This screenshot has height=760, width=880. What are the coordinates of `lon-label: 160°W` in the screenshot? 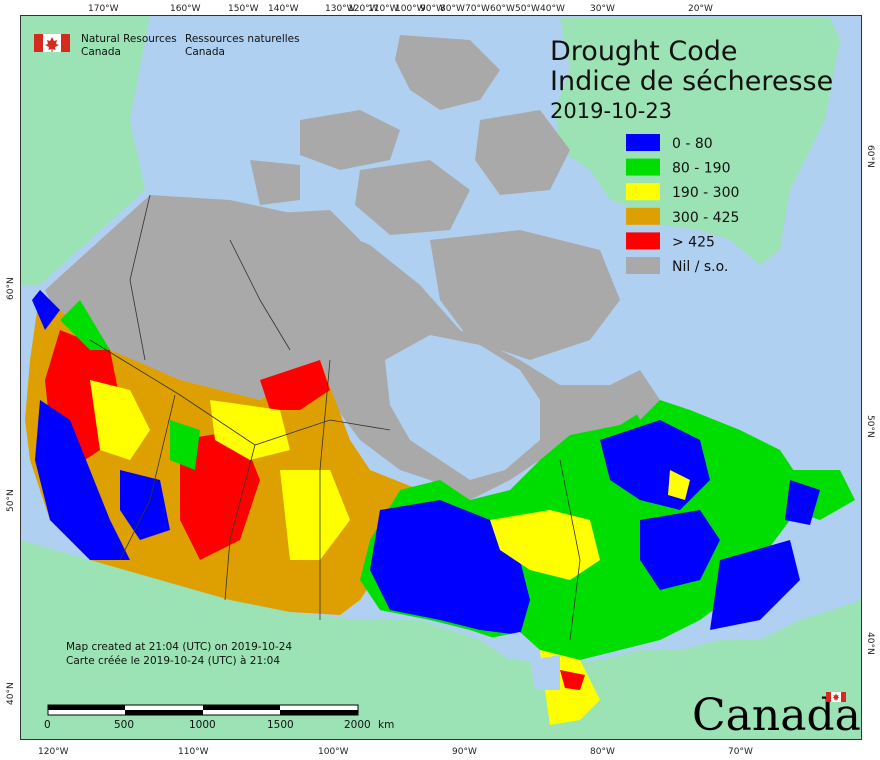 It's located at (185, 9).